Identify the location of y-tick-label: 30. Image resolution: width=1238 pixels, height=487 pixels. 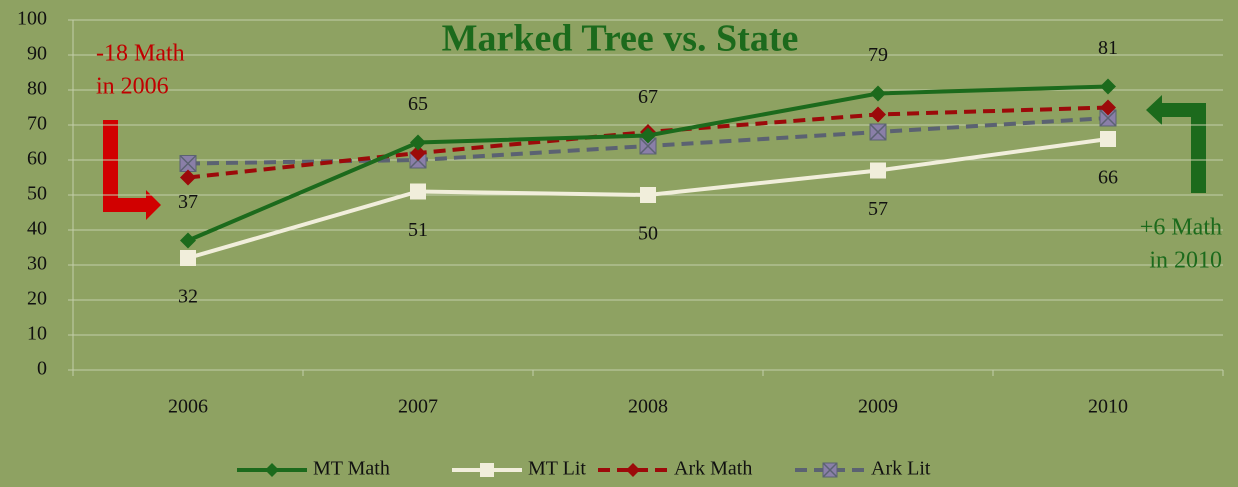
(37, 264).